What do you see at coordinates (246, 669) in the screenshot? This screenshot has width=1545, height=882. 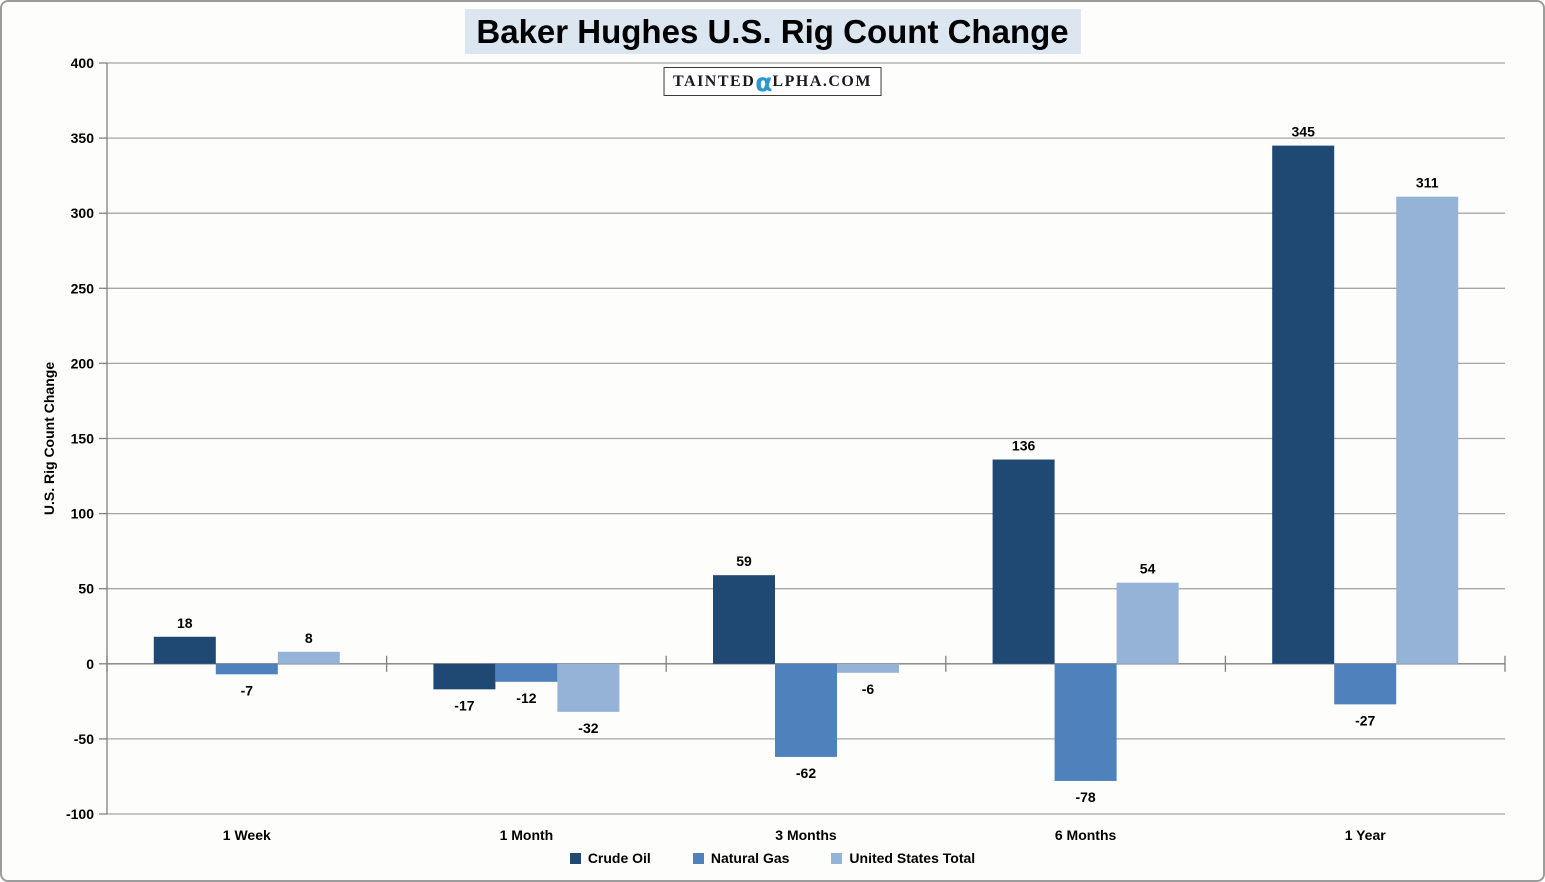 I see `bar-natural-gas-1-week` at bounding box center [246, 669].